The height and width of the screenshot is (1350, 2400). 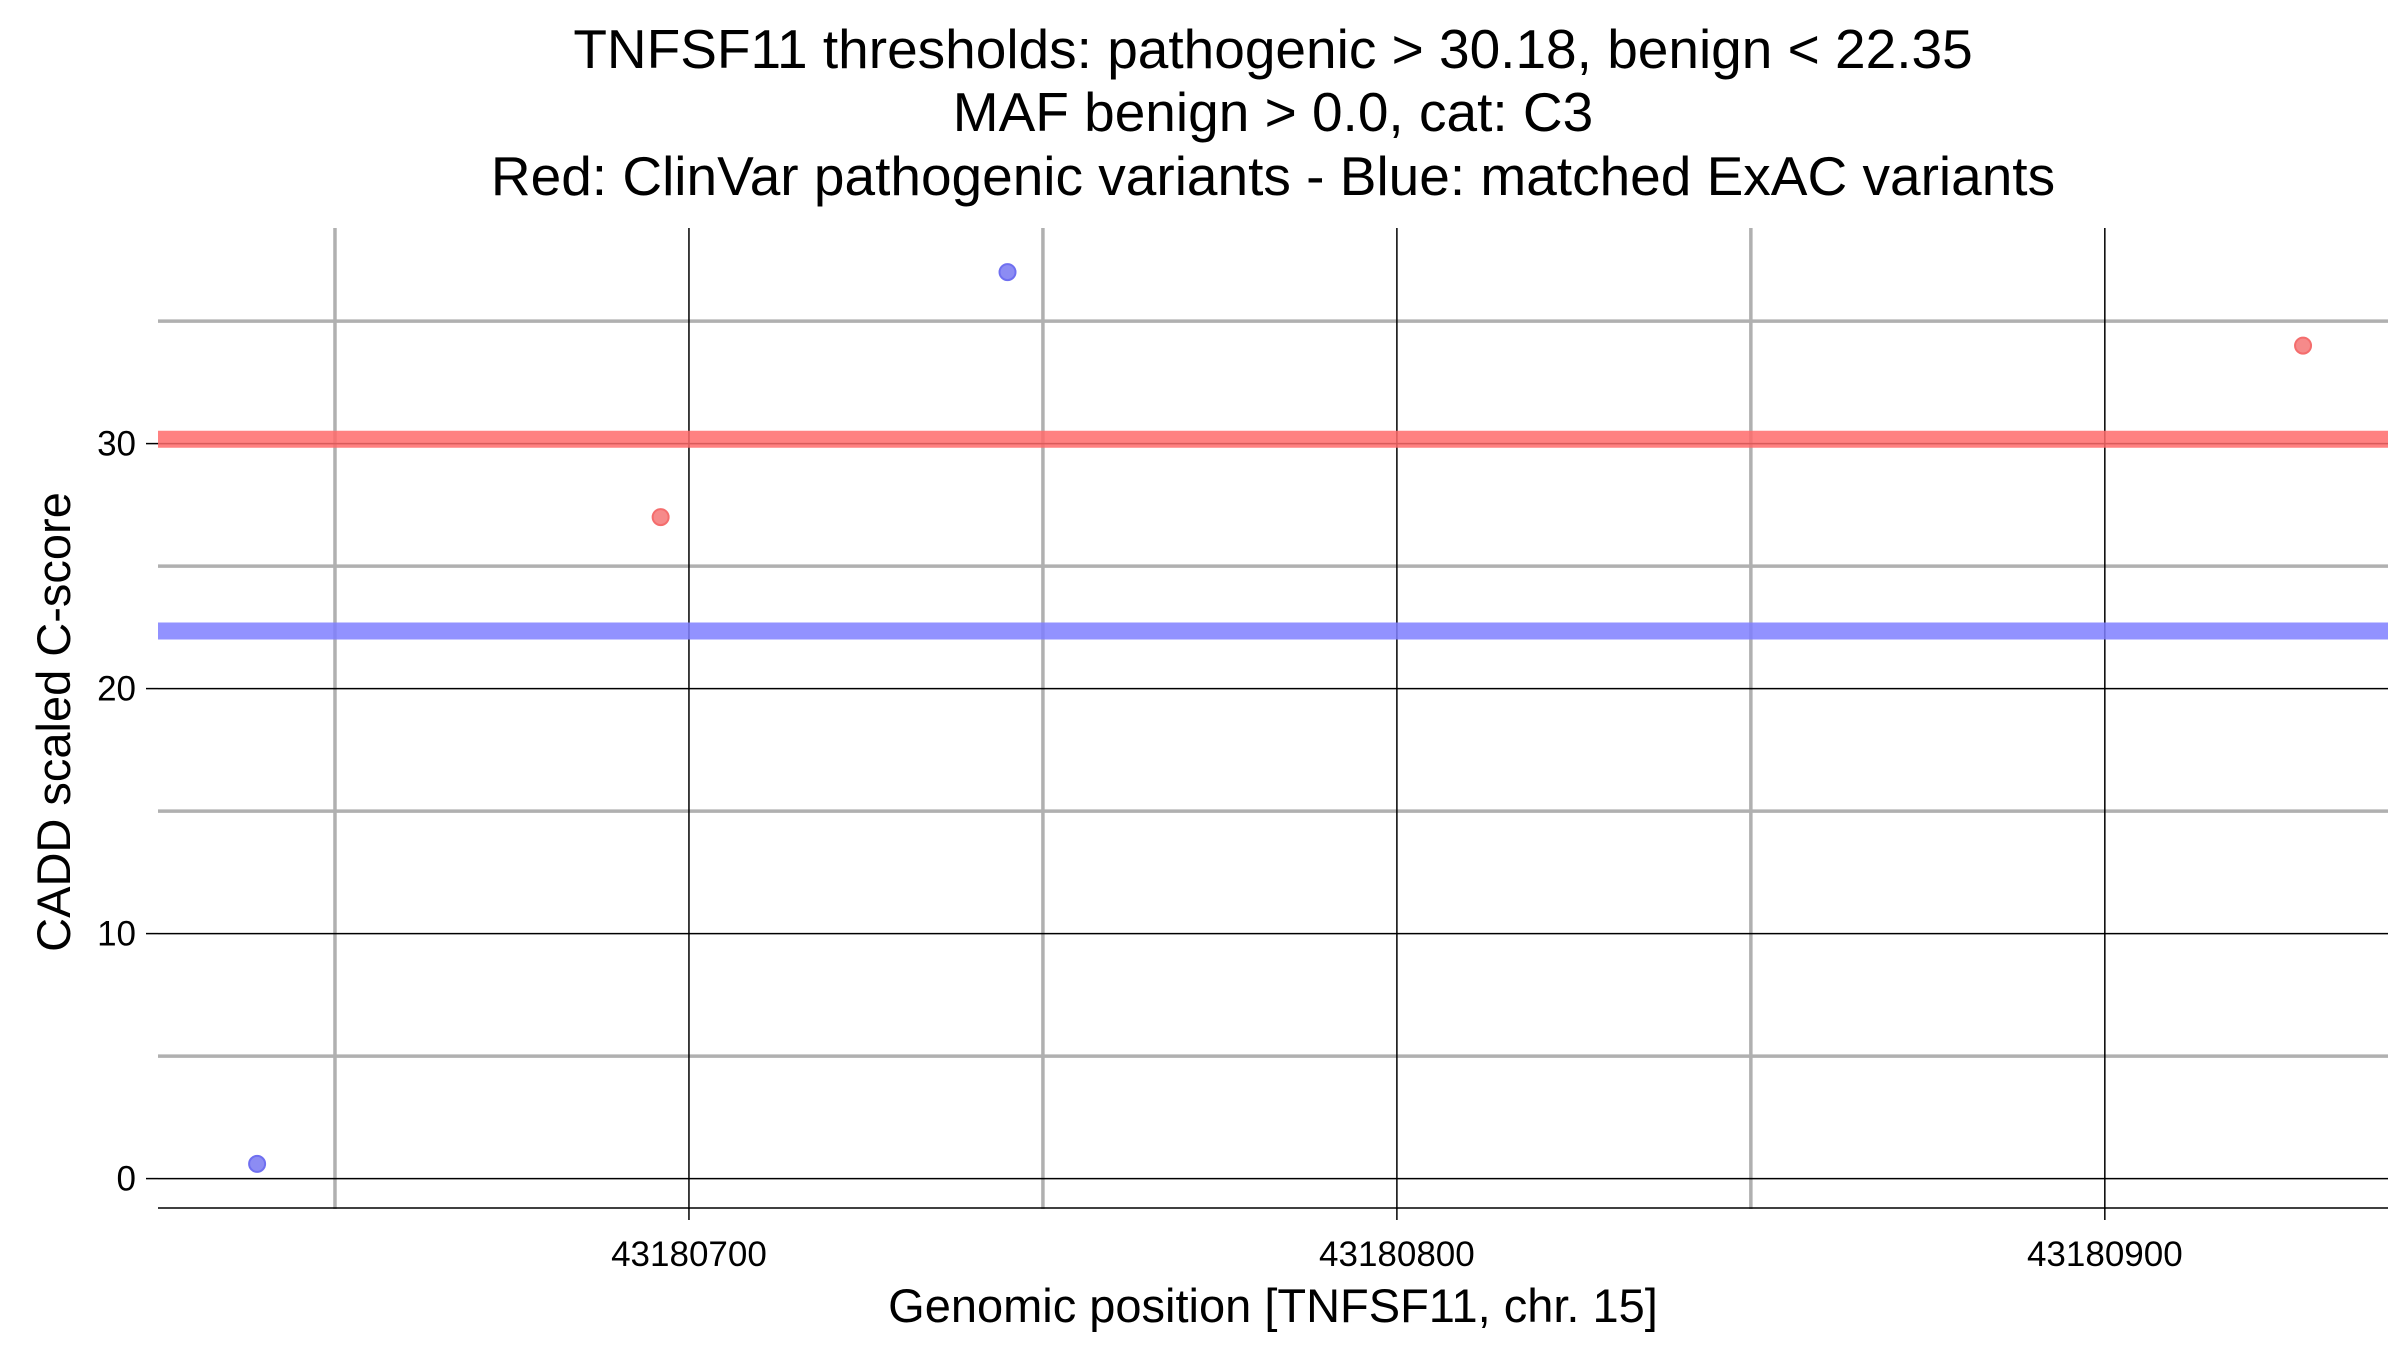 What do you see at coordinates (1273, 535) in the screenshot?
I see `threshold-lines` at bounding box center [1273, 535].